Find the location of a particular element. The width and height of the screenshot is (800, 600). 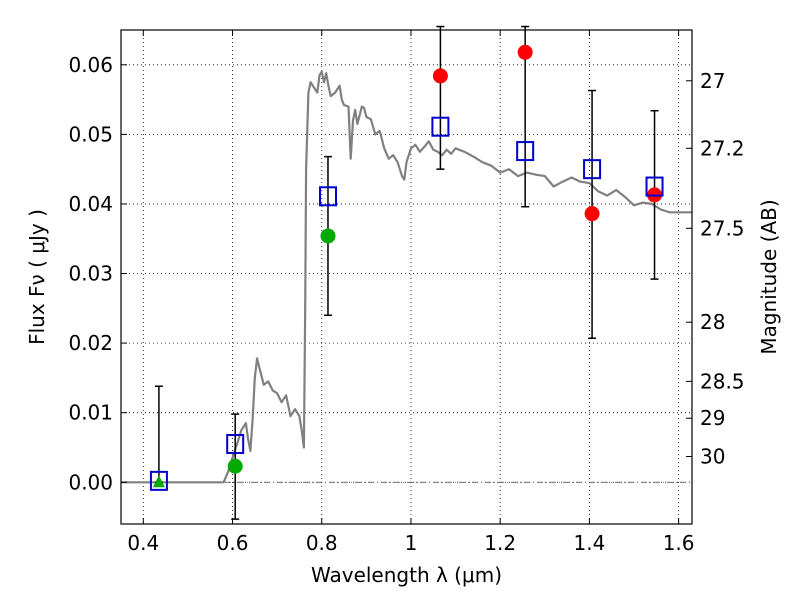

upper-limit-point is located at coordinates (158, 481).